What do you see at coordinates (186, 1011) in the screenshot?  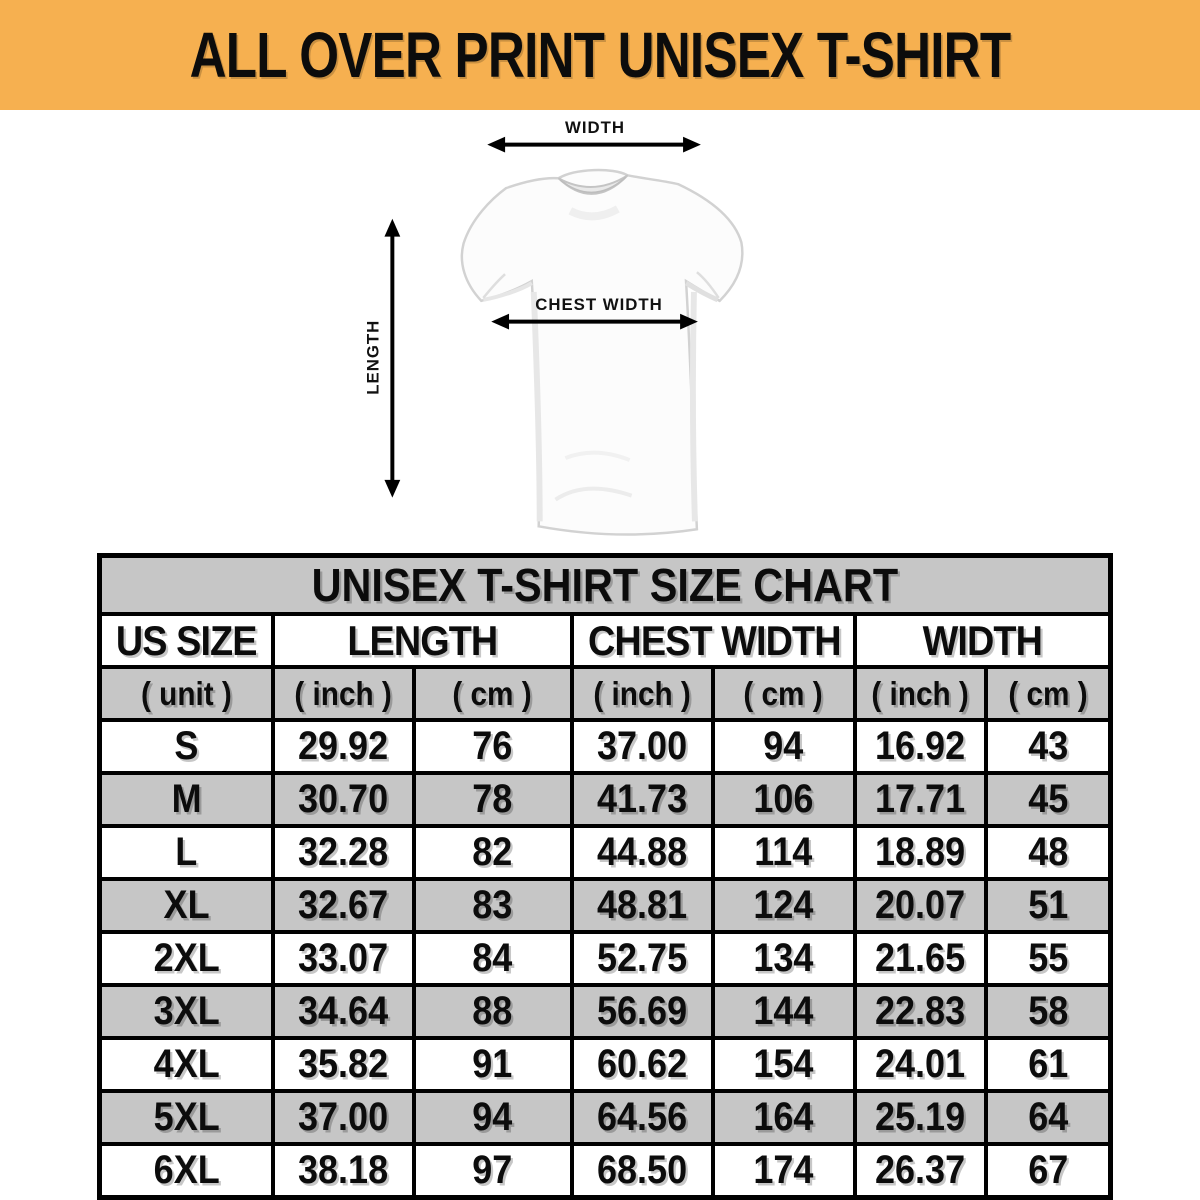 I see `size-cell: 3XL` at bounding box center [186, 1011].